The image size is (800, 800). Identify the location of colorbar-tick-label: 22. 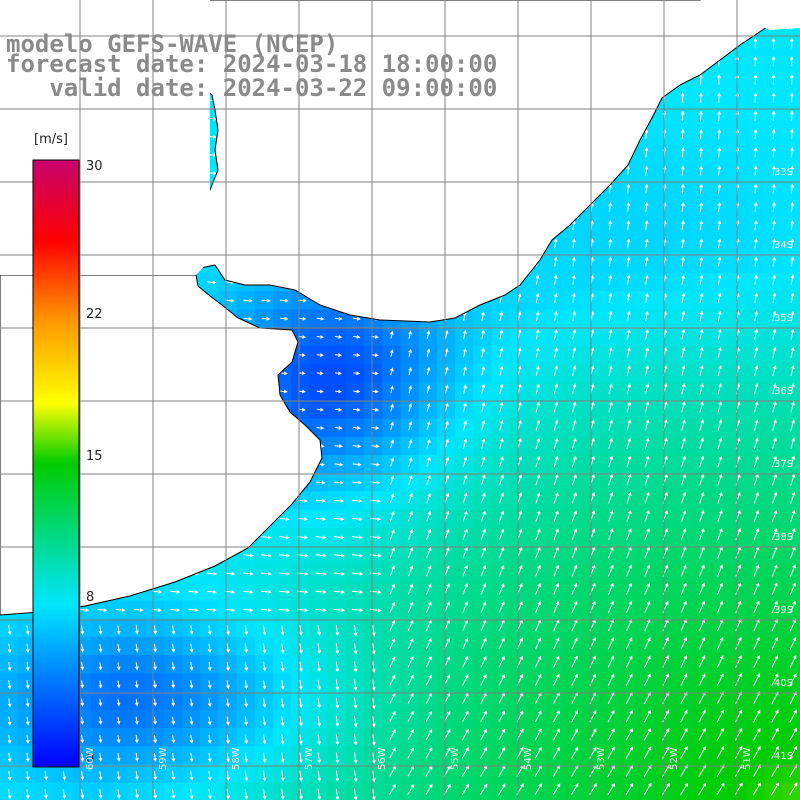
(94, 314).